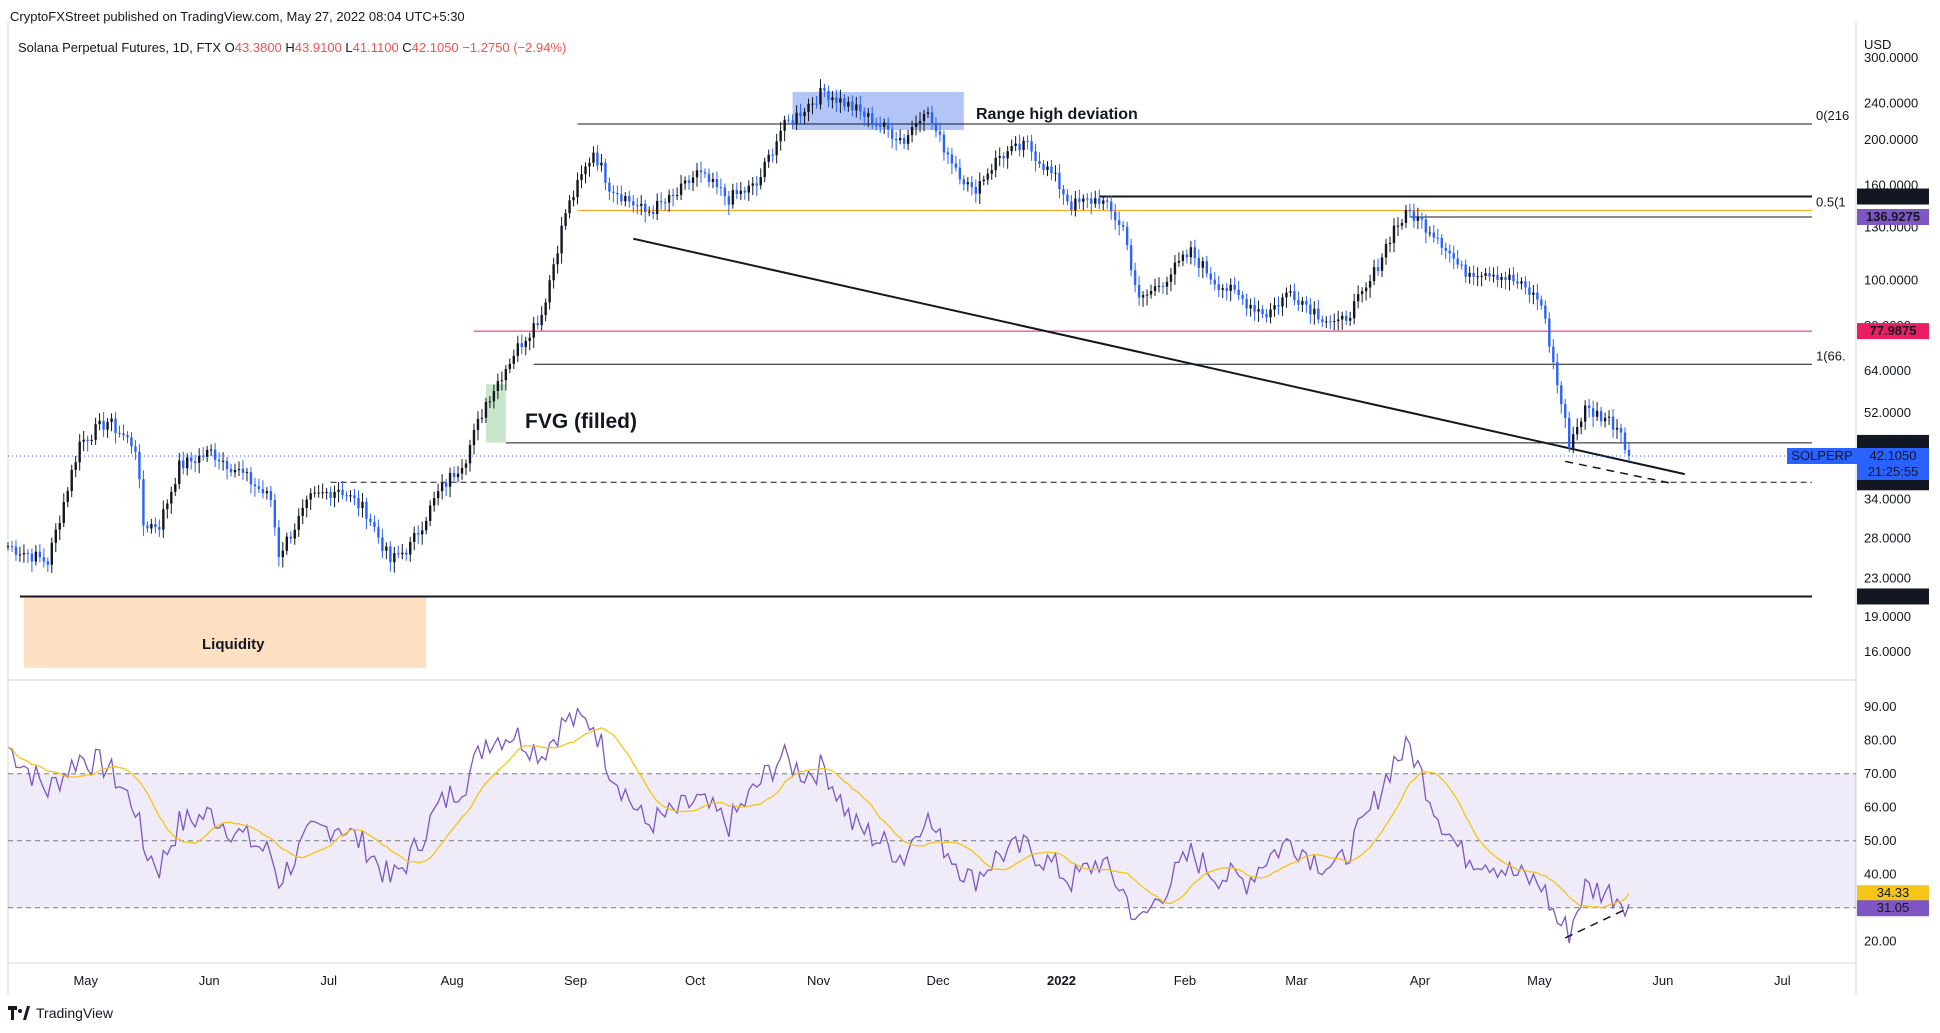  Describe the element at coordinates (1831, 201) in the screenshot. I see `level-label-lvl-fib05: 0.5(1` at that location.